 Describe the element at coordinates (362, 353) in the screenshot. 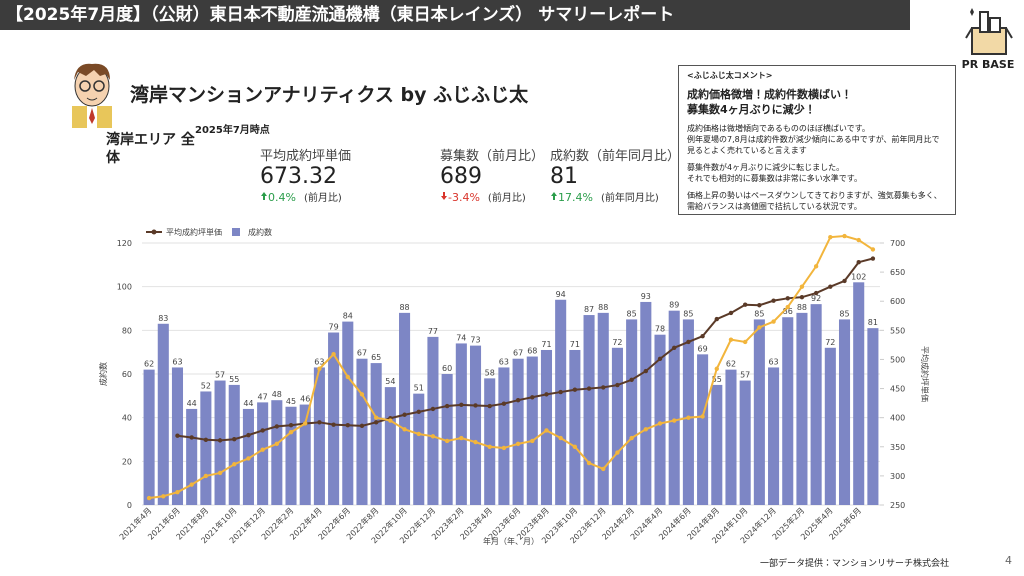

I see `bar-value-label: 67` at that location.